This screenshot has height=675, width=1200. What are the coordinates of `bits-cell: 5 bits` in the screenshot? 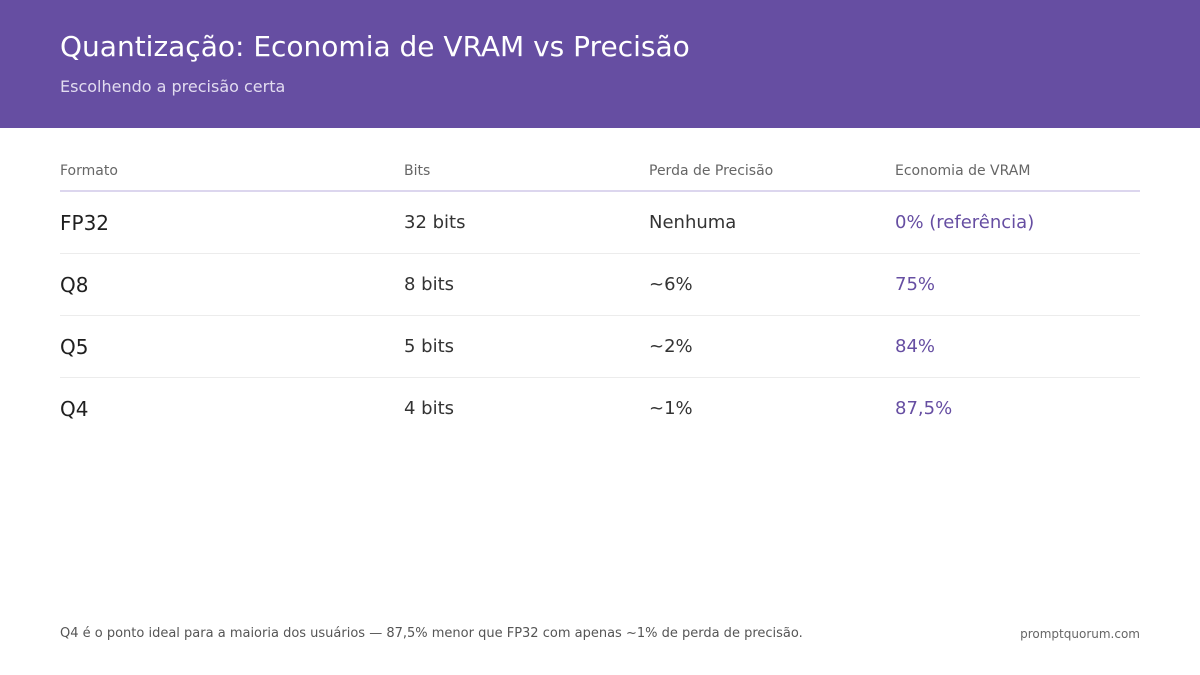 It's located at (429, 346).